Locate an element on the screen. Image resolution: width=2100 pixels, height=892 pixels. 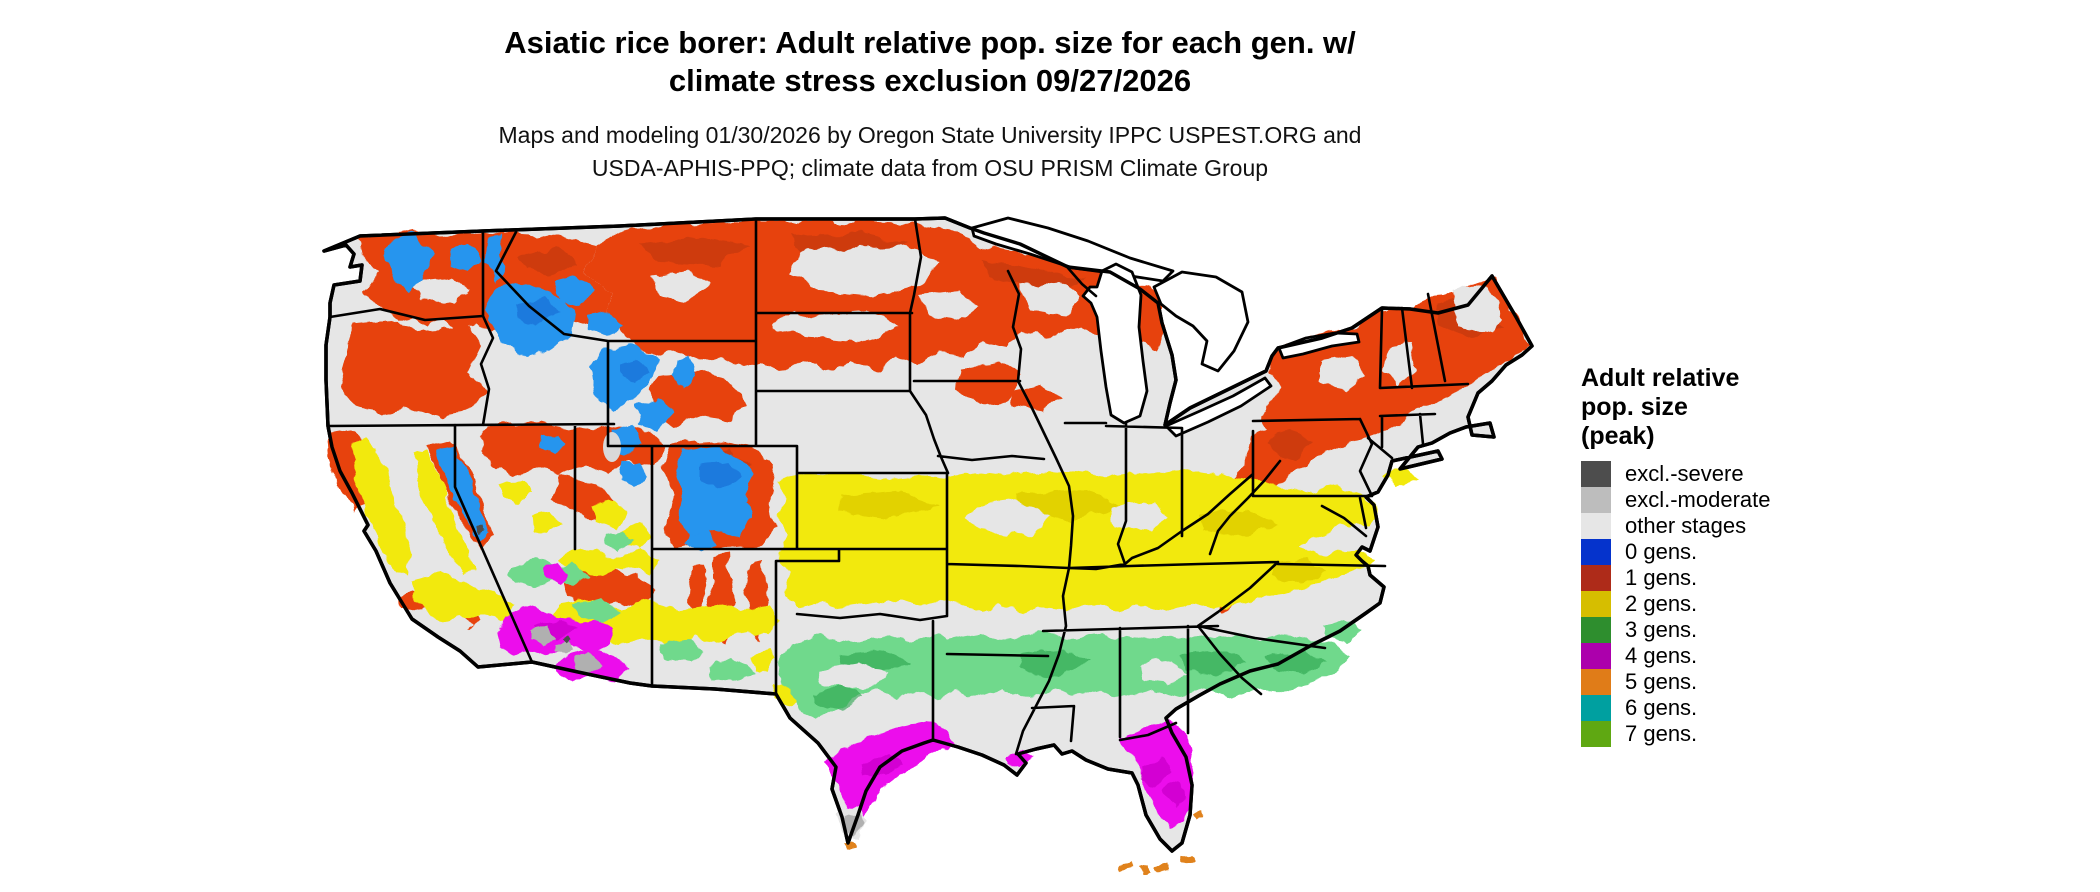
legend-item-label: 5 gens. is located at coordinates (1661, 681).